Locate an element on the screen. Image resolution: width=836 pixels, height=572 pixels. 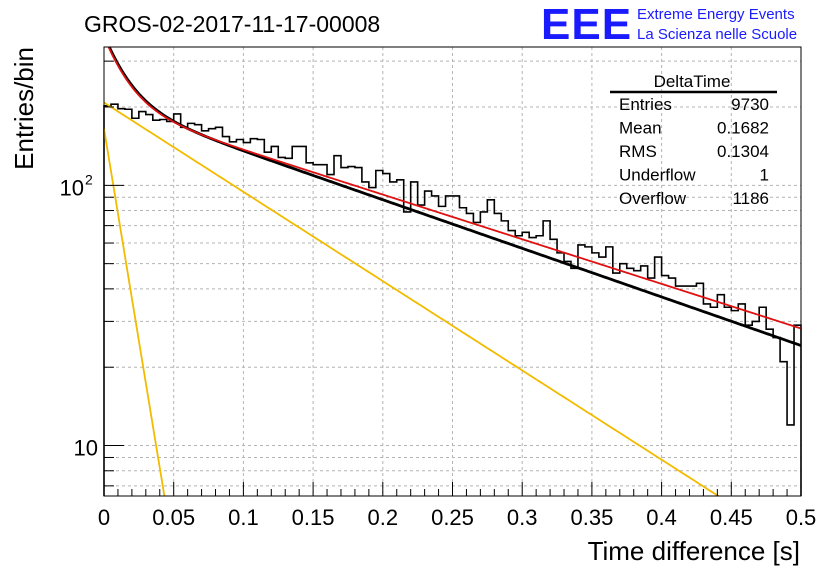
y-axis-label: Entries/bin is located at coordinates (24, 108).